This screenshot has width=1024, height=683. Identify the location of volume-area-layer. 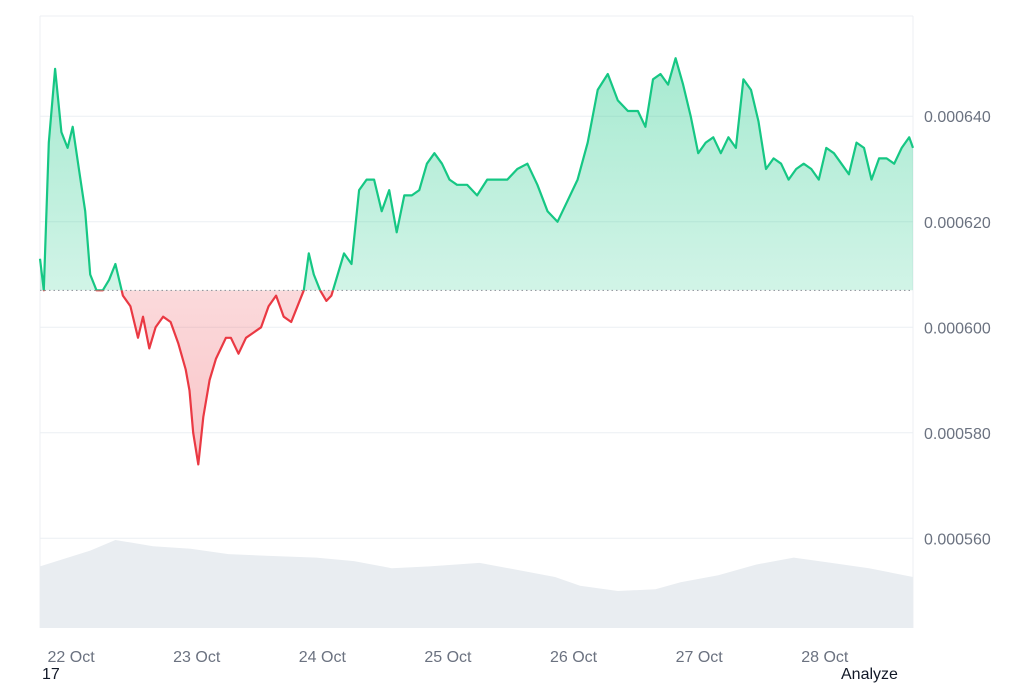
(476, 584).